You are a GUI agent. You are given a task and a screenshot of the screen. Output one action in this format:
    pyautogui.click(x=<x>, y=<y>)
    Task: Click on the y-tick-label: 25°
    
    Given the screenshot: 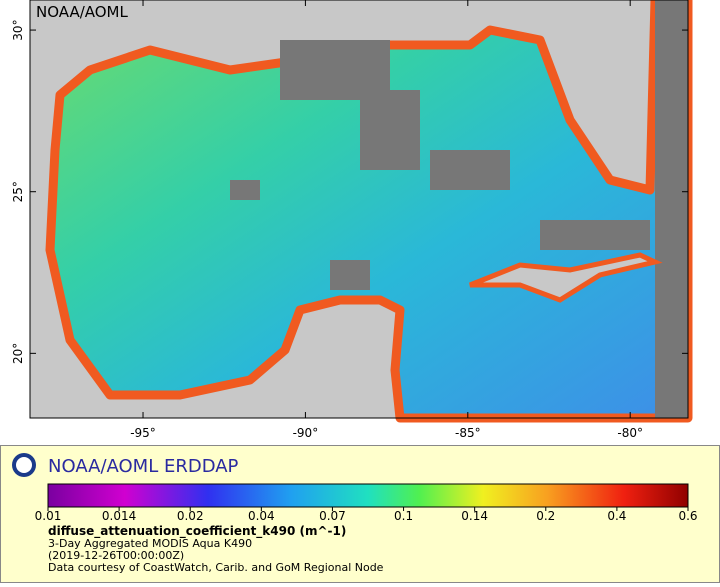 What is the action you would take?
    pyautogui.click(x=18, y=191)
    